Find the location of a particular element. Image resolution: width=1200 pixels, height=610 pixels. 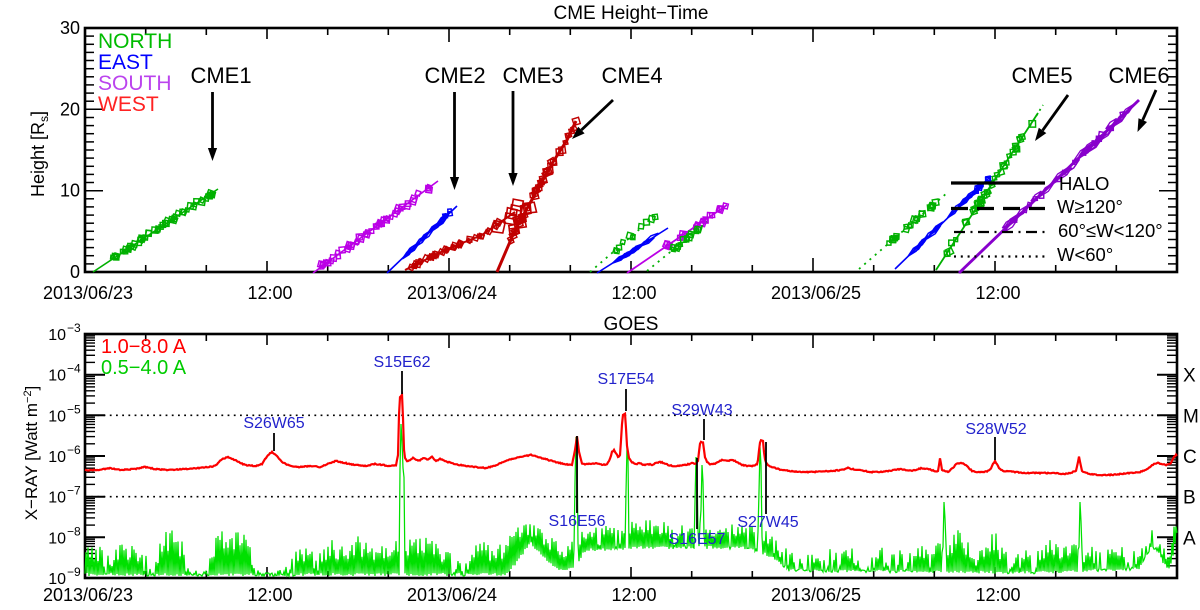

svg-text: CME2 is located at coordinates (454, 75).